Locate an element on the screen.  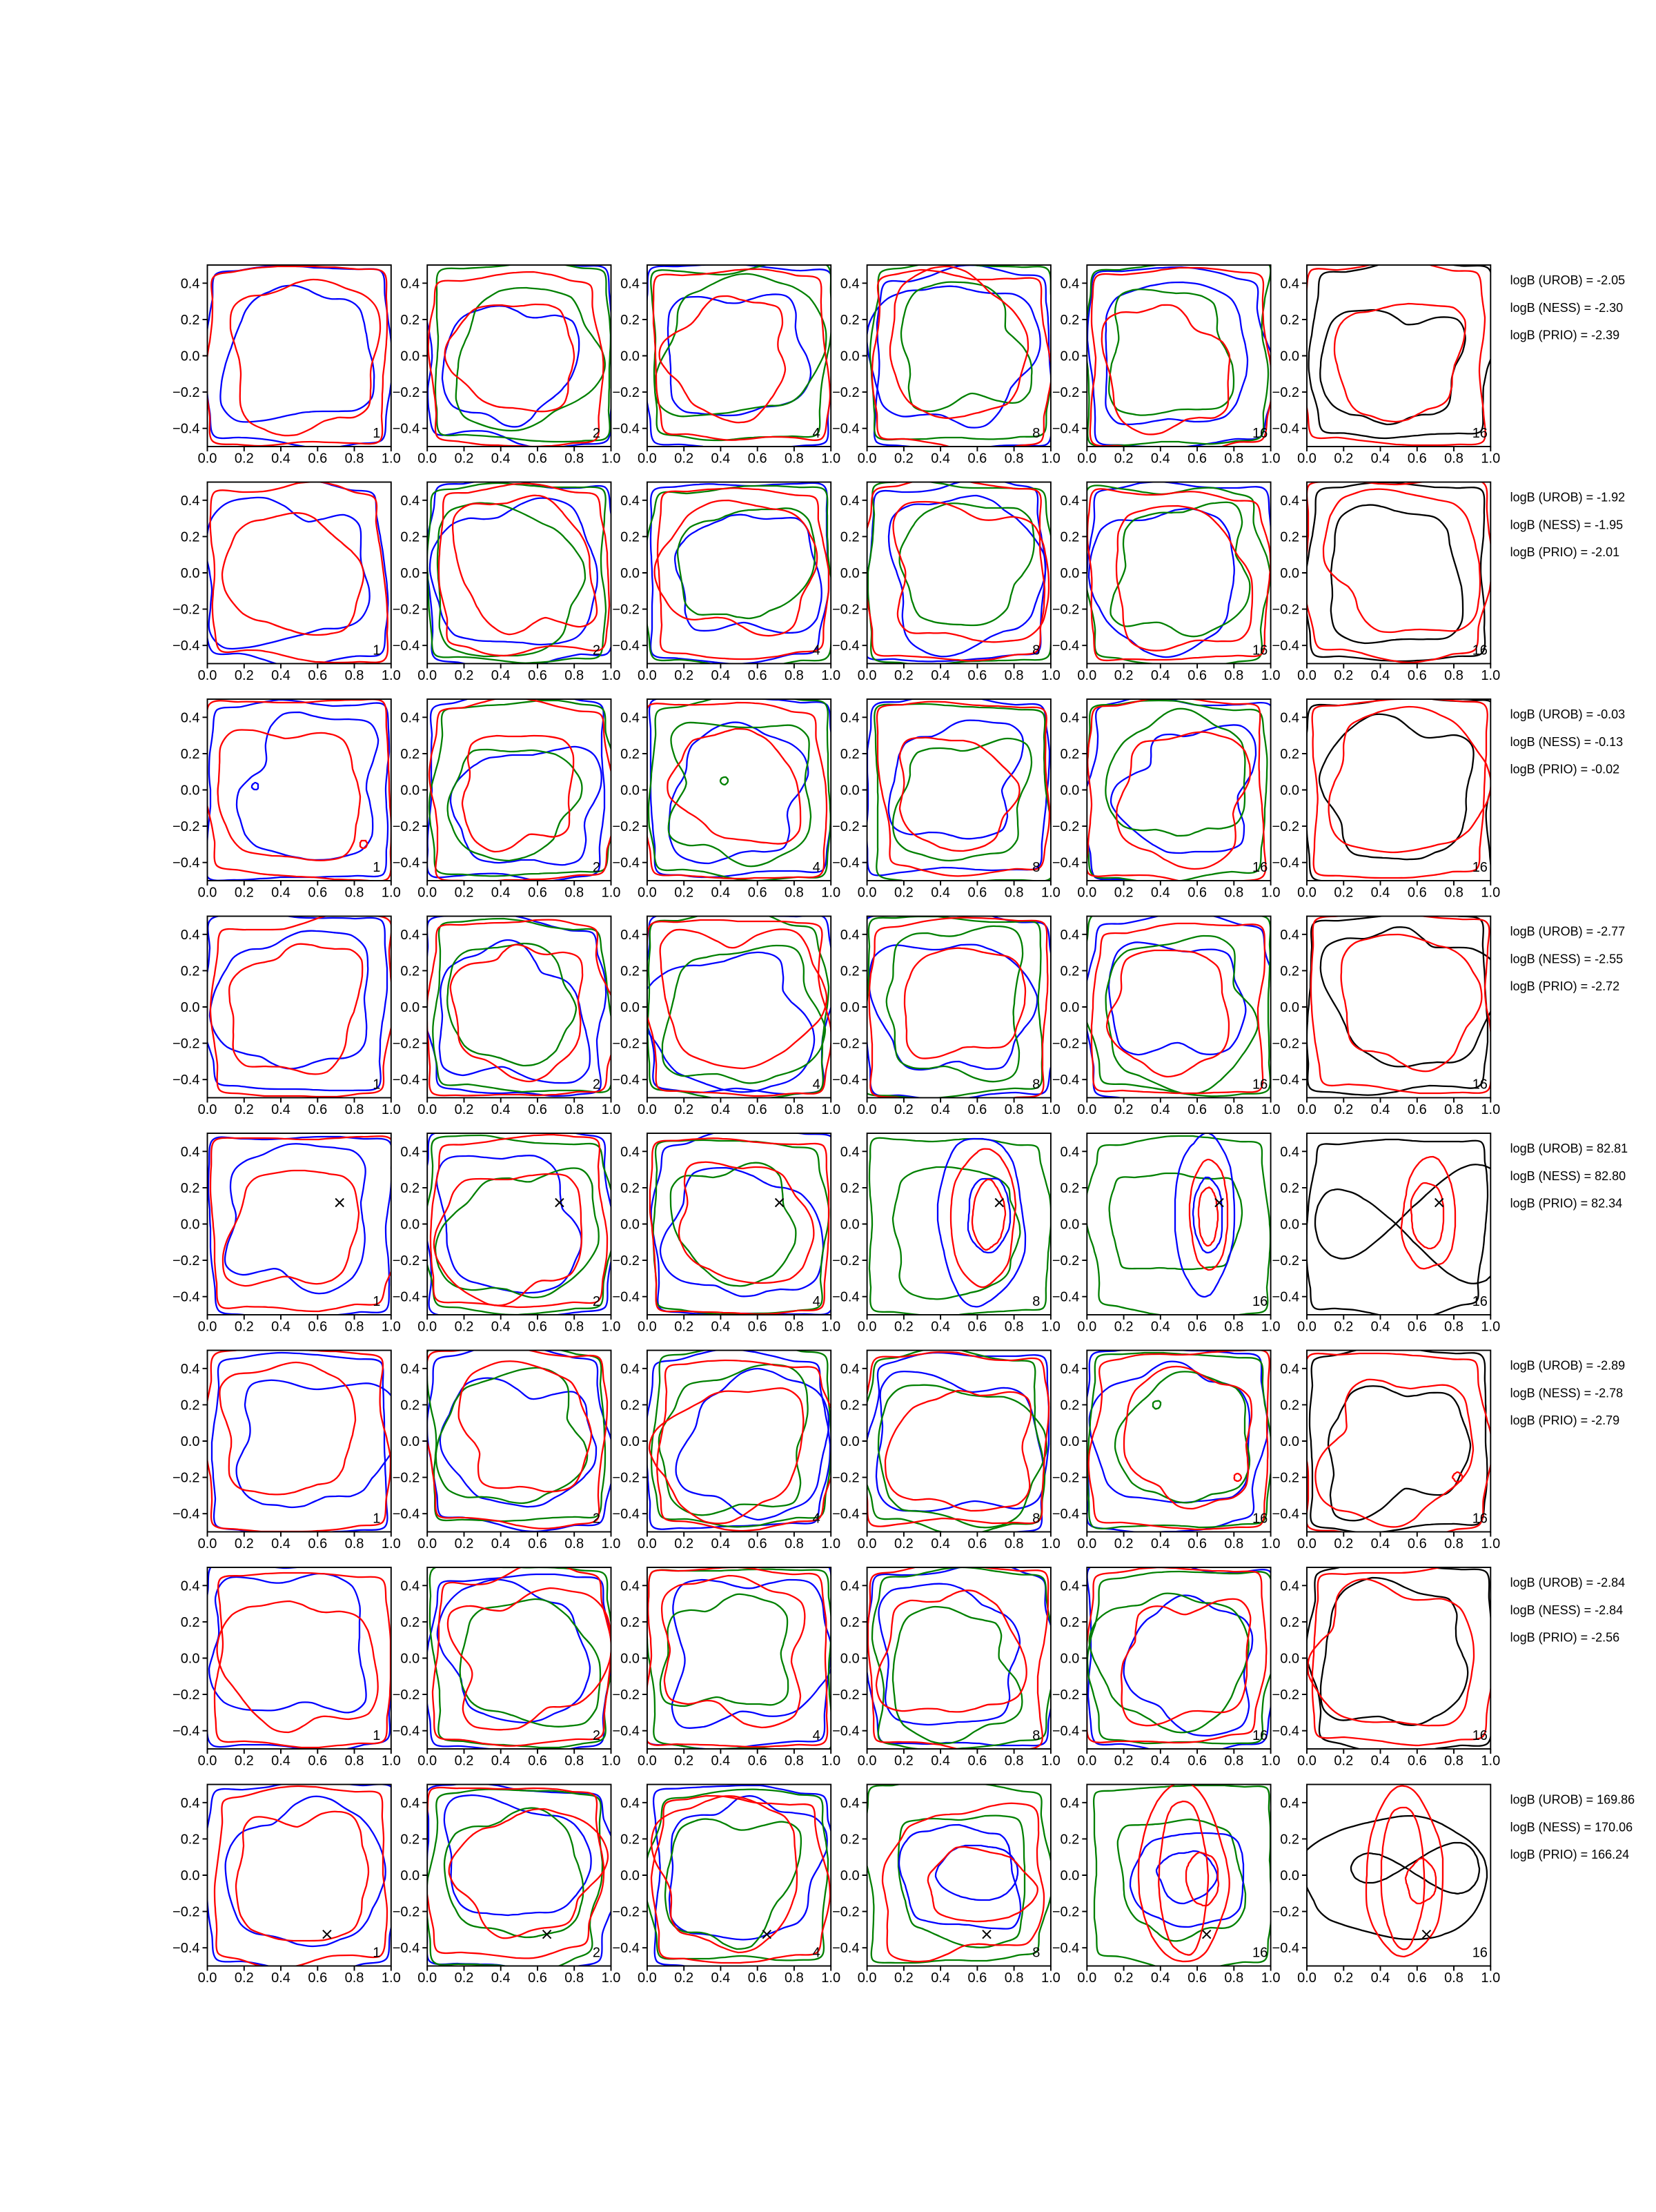
svg-text: logB (UROB) = 82.81 is located at coordinates (1569, 1148).